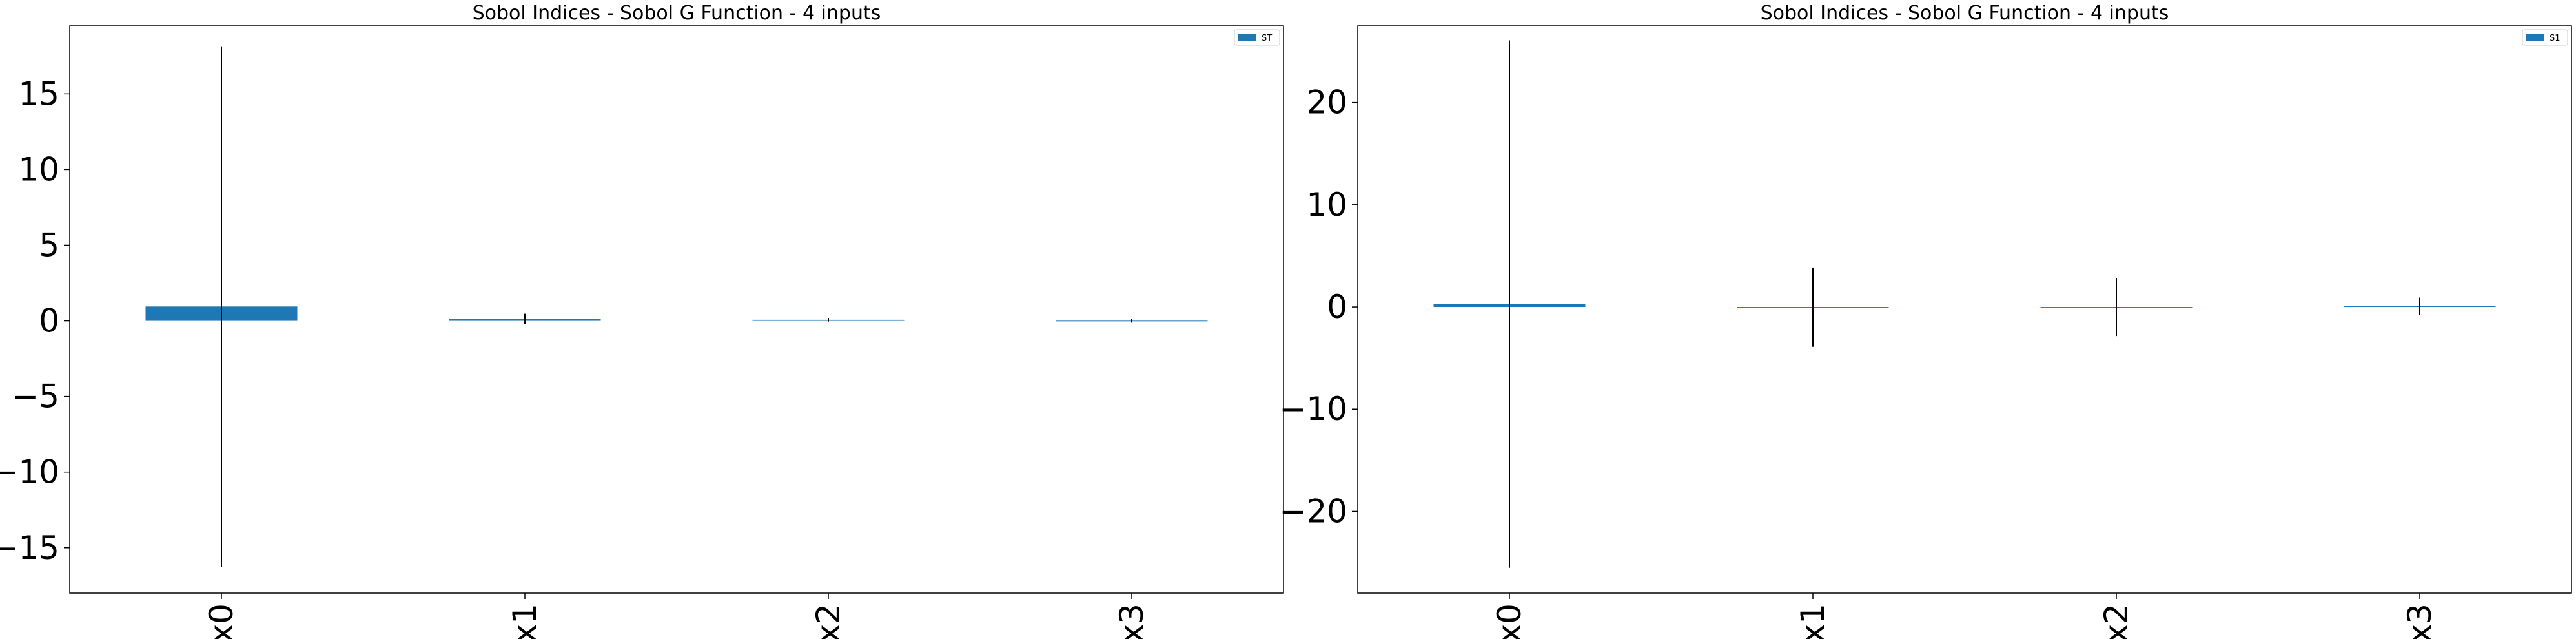 The image size is (2576, 639). I want to click on legend-label: S1, so click(2556, 38).